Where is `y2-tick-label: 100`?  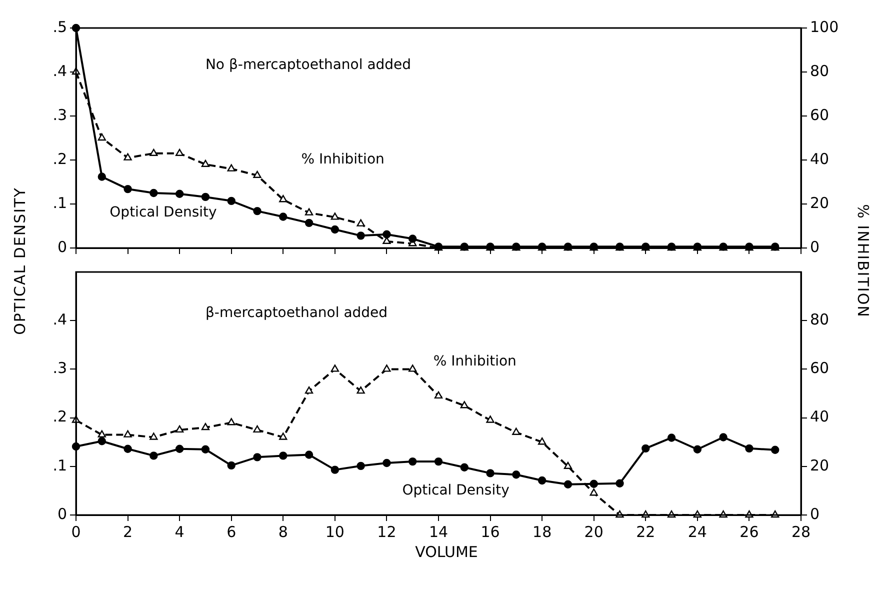 y2-tick-label: 100 is located at coordinates (824, 27).